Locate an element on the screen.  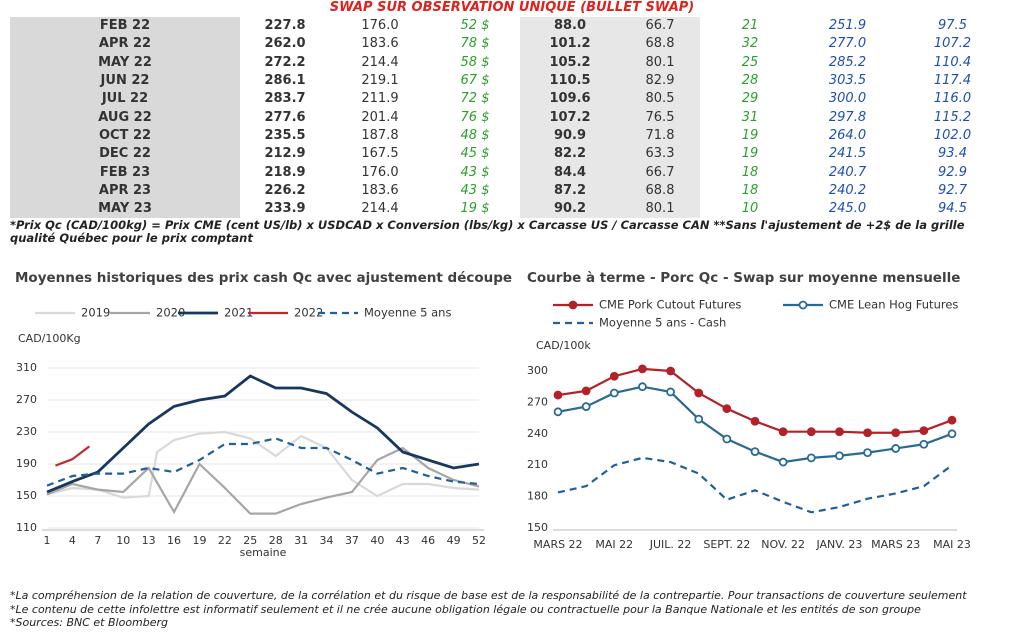
table-cell: 211.9 is located at coordinates (380, 99).